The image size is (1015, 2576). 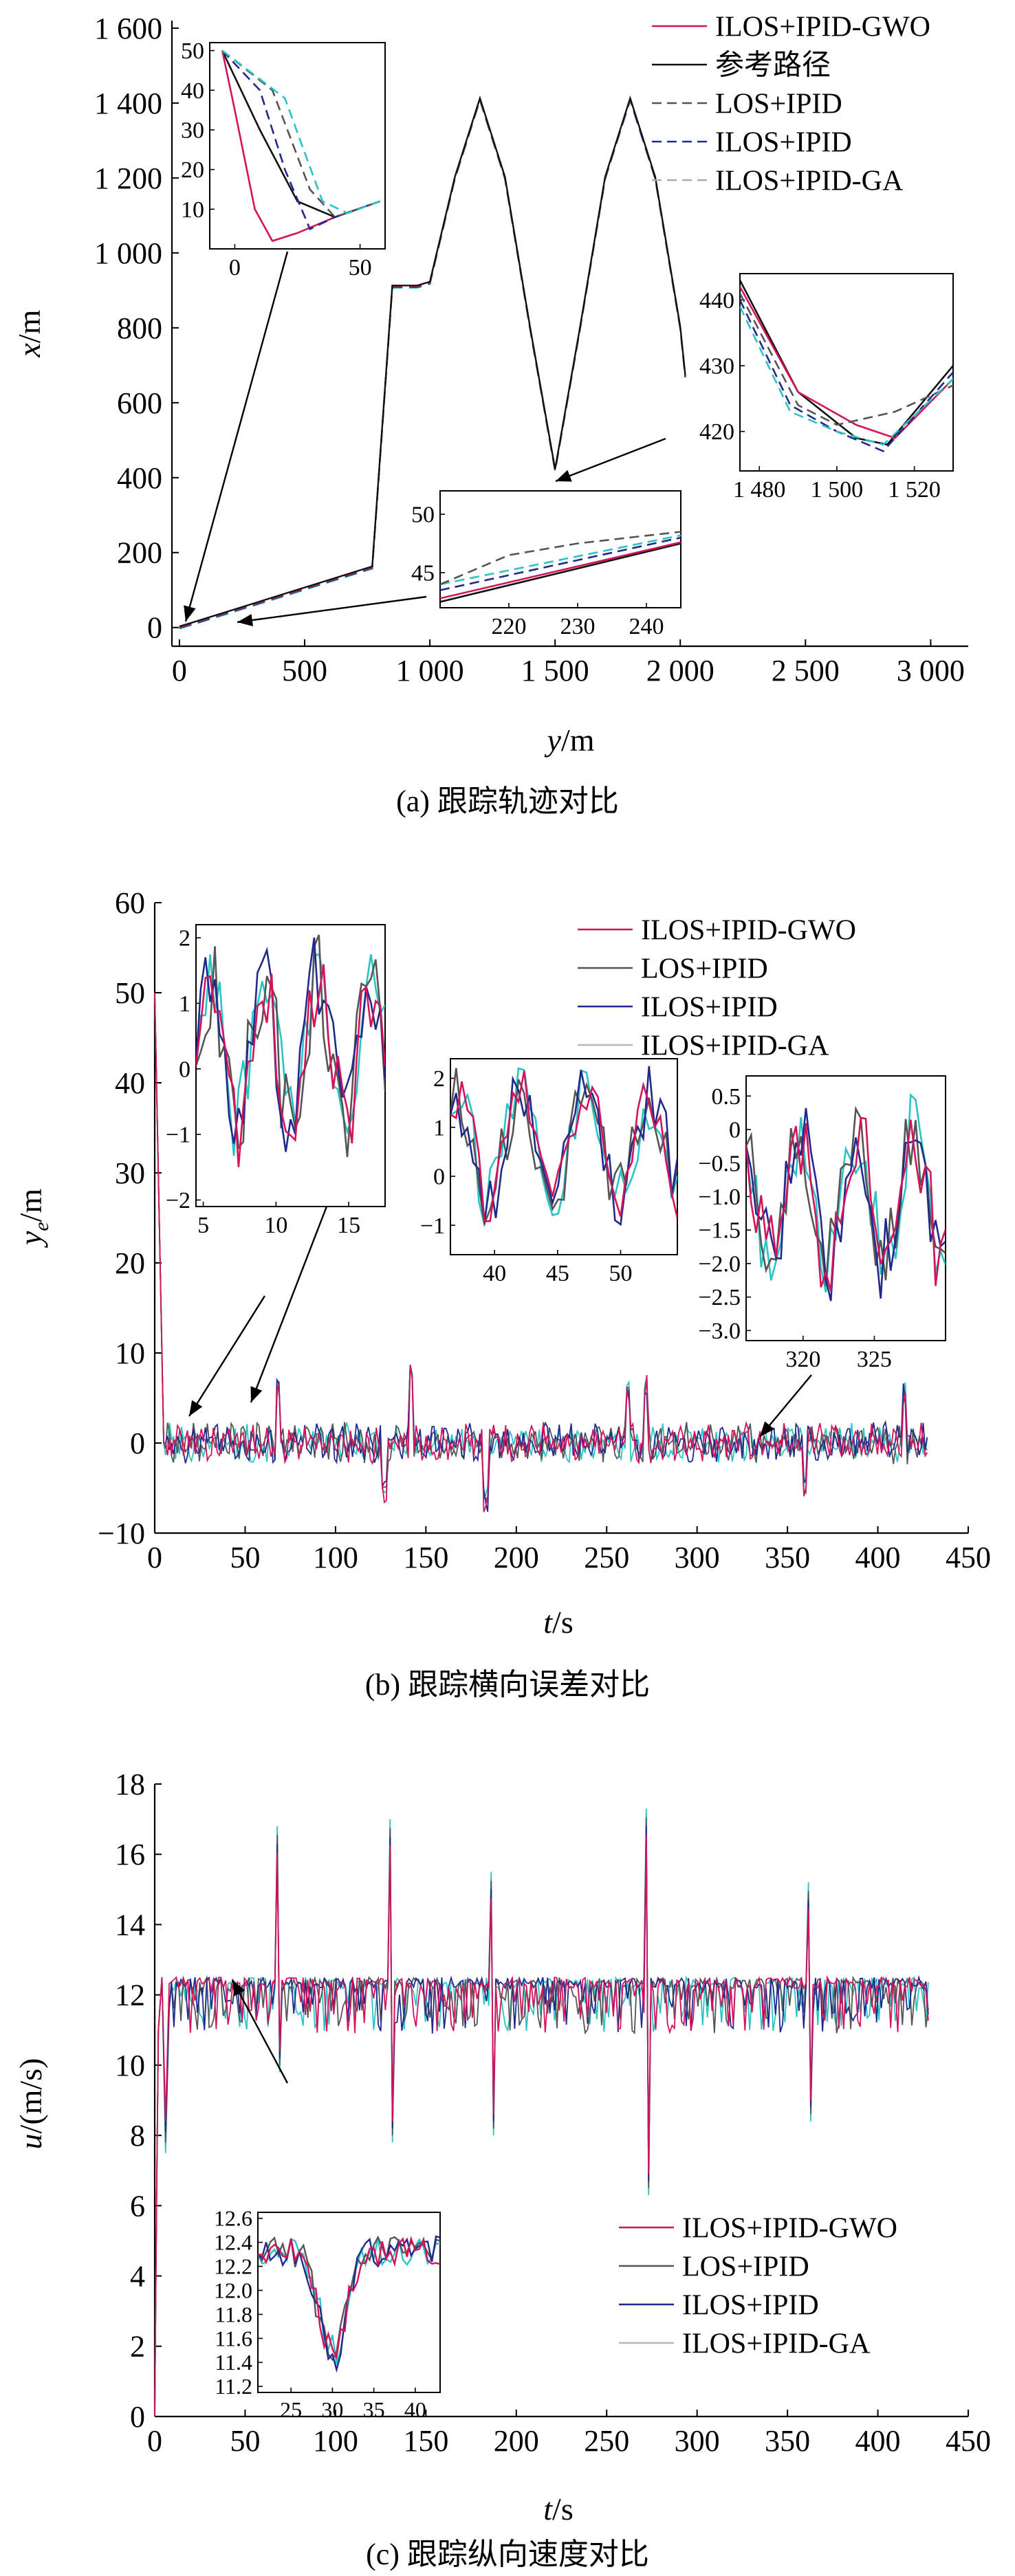 I want to click on x-tick-label: 1 500, so click(x=555, y=670).